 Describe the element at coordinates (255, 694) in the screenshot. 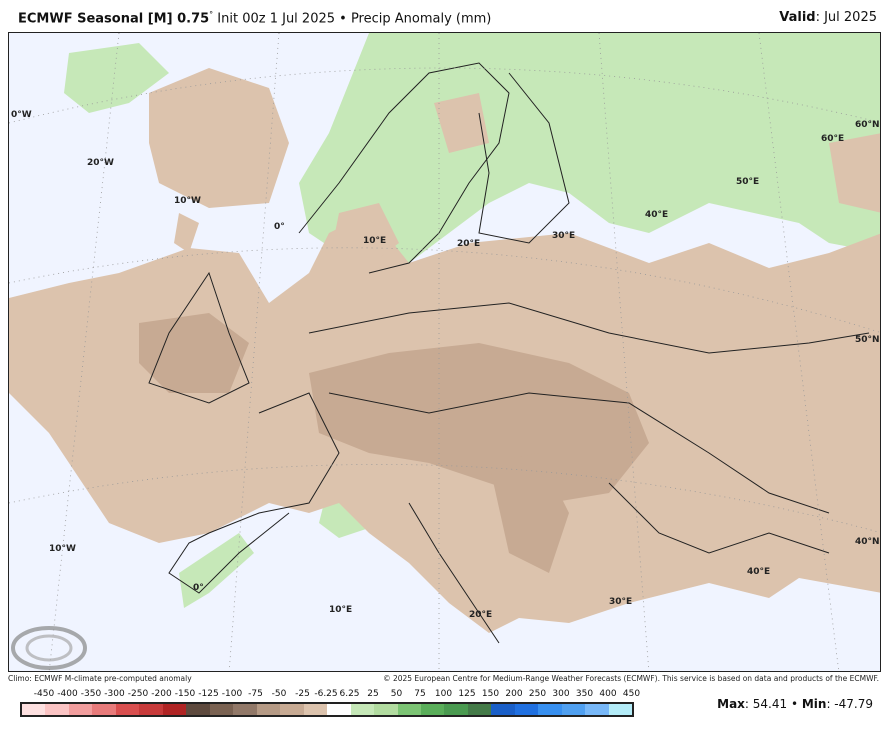

I see `colorbar-label: -75` at that location.